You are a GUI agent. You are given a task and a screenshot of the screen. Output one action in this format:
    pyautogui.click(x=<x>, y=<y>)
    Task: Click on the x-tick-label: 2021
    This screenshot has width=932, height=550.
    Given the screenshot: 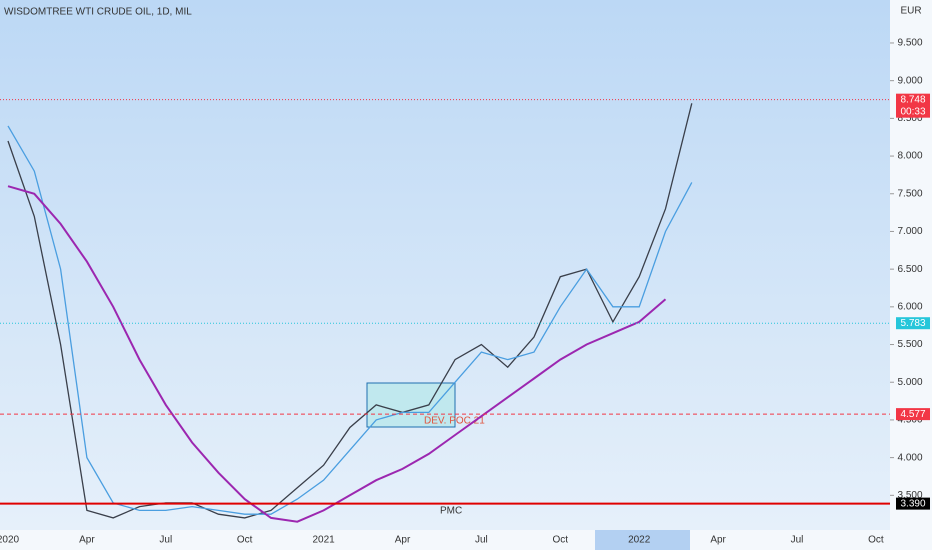 What is the action you would take?
    pyautogui.click(x=323, y=540)
    